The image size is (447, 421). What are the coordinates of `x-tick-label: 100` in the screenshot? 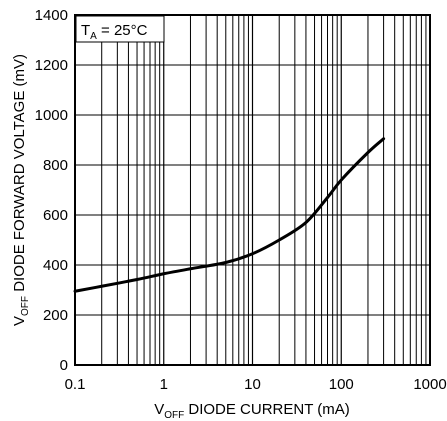 It's located at (341, 384).